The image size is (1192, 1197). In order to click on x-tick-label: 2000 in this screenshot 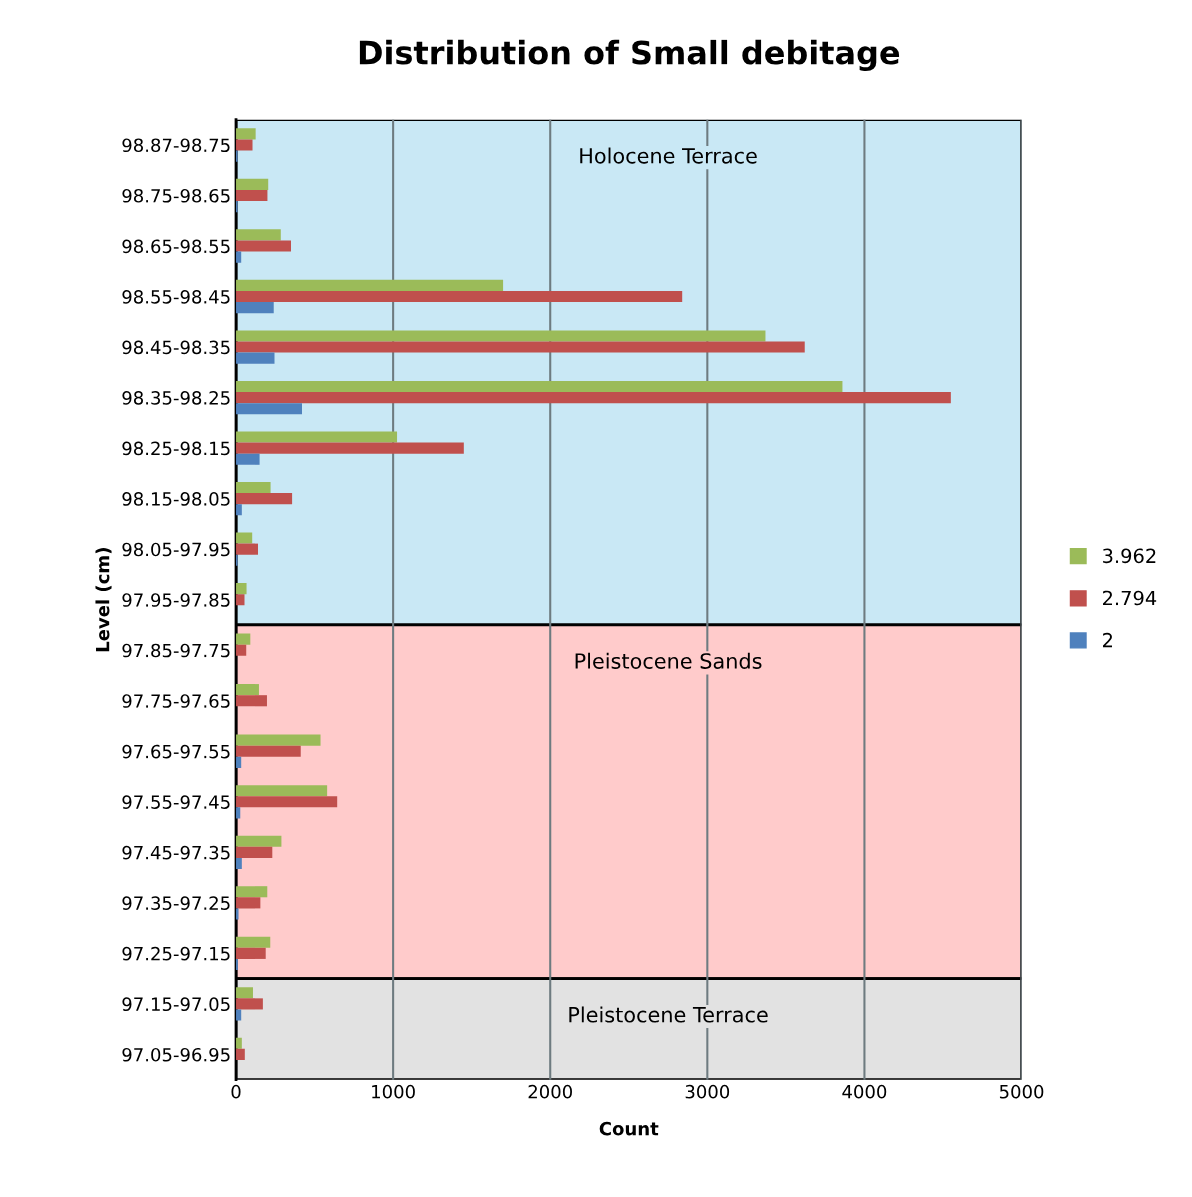, I will do `click(550, 1091)`.